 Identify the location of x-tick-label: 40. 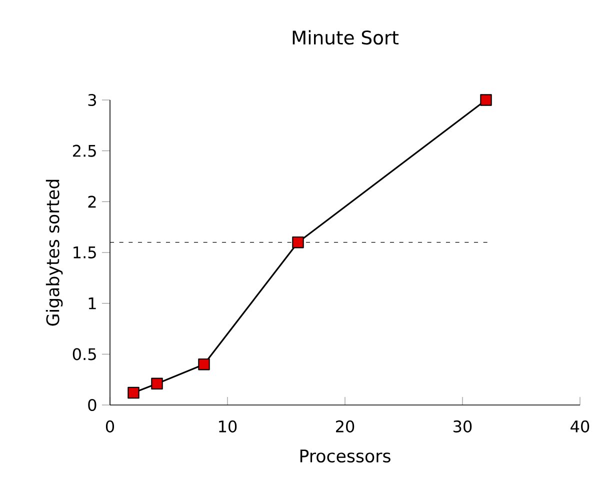
(580, 426).